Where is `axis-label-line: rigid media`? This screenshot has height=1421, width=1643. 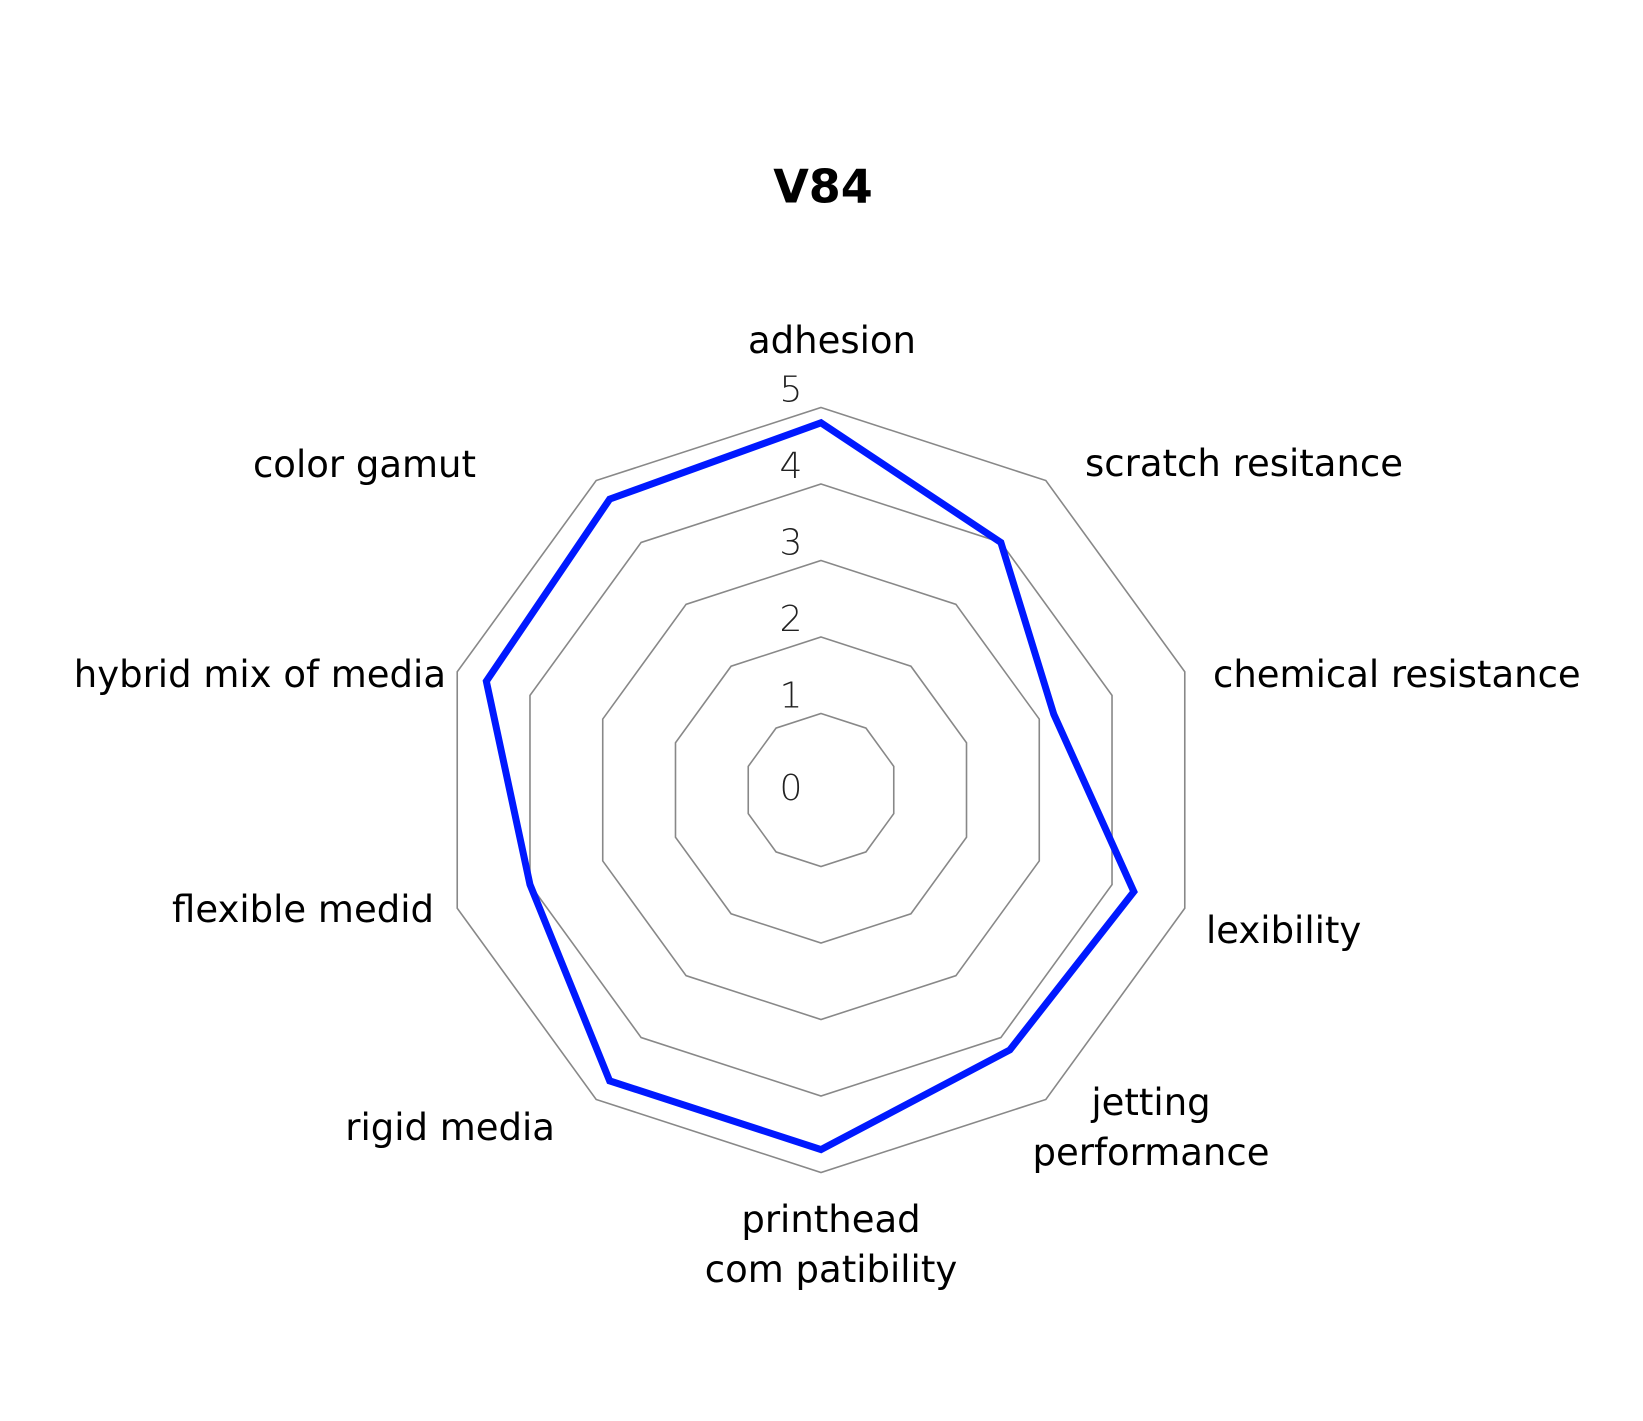
axis-label-line: rigid media is located at coordinates (450, 1127).